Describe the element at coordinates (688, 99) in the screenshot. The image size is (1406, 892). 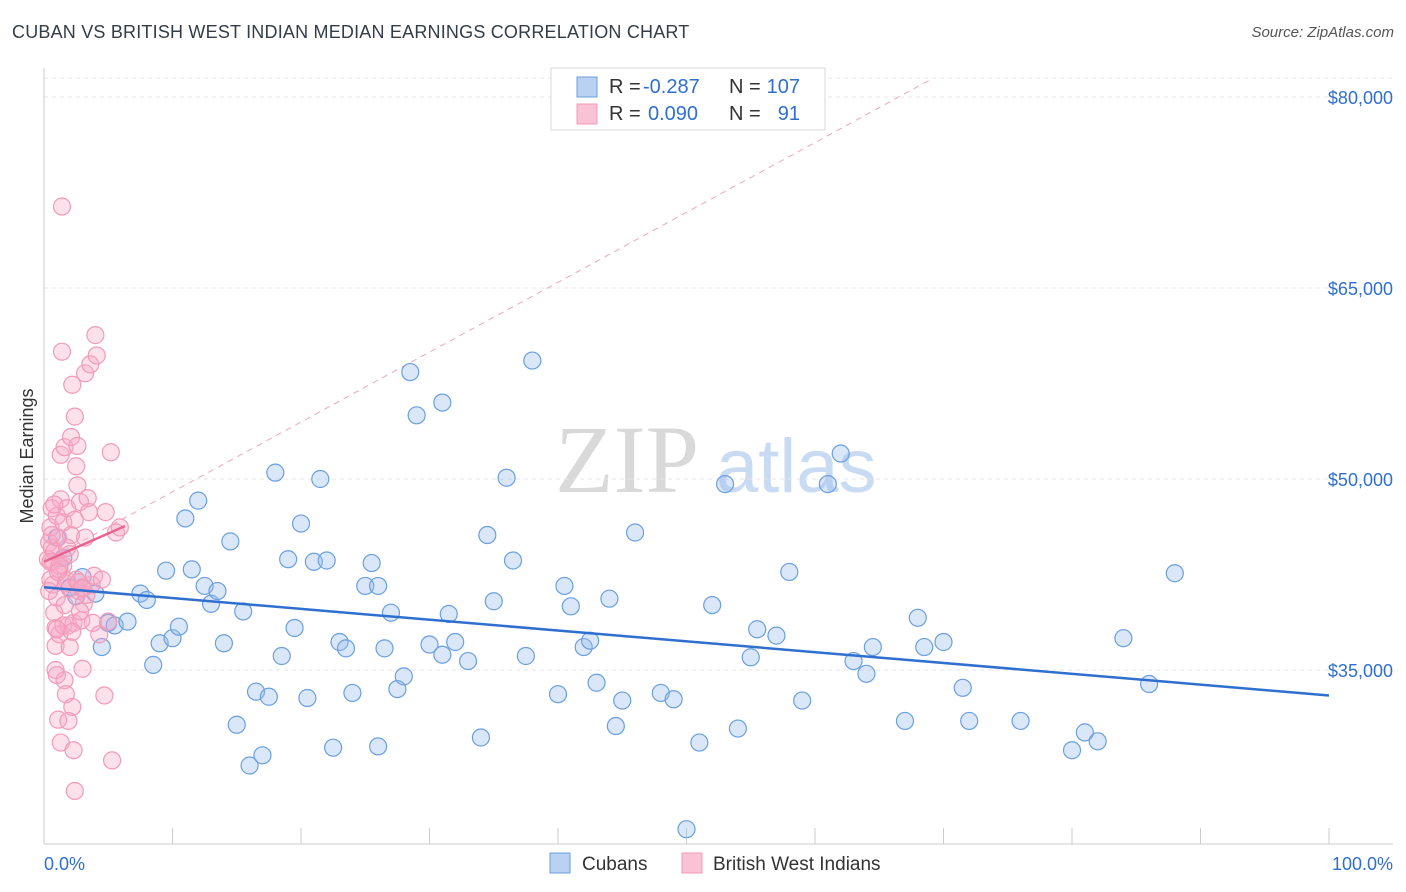
I see `correlation-legend: R = -0.287 N = 107 R = 0.090 N = 91` at that location.